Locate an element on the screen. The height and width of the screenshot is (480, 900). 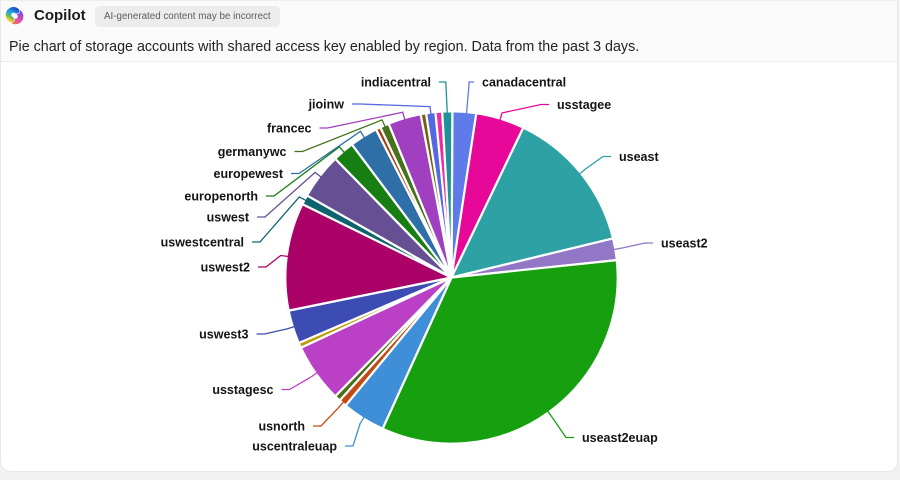
svg-text: indiacentral is located at coordinates (396, 83).